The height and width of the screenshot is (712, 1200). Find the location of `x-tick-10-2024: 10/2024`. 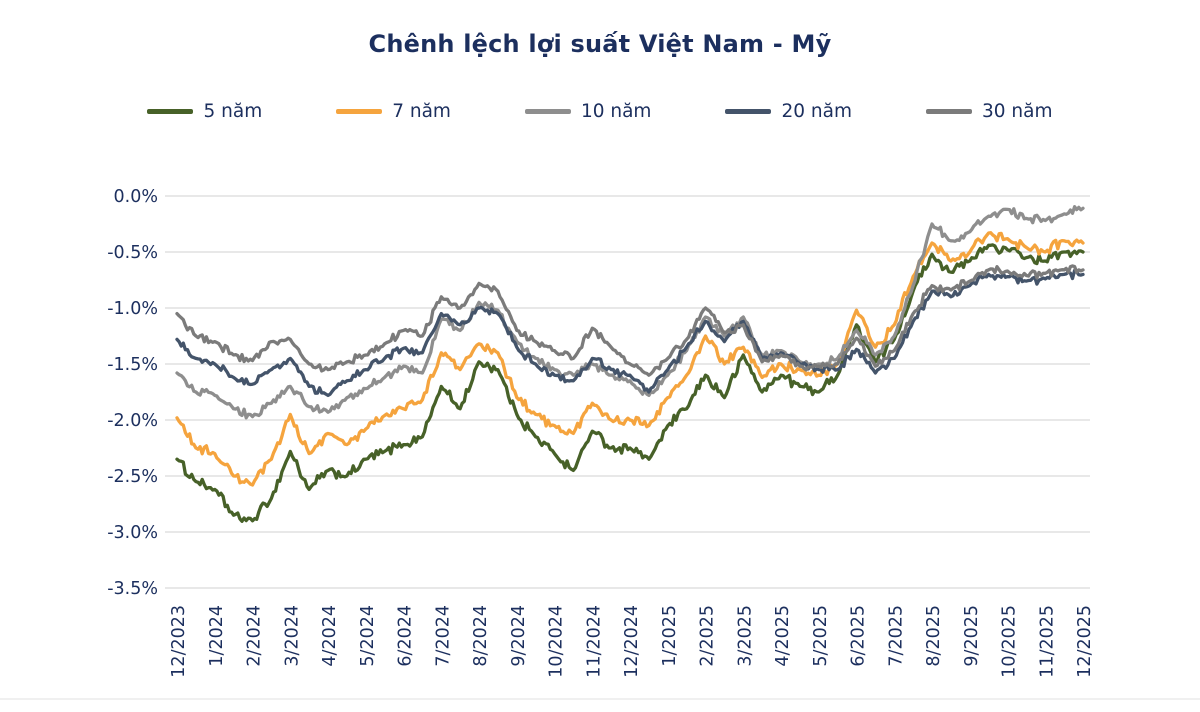

x-tick-10-2024: 10/2024 is located at coordinates (557, 641).